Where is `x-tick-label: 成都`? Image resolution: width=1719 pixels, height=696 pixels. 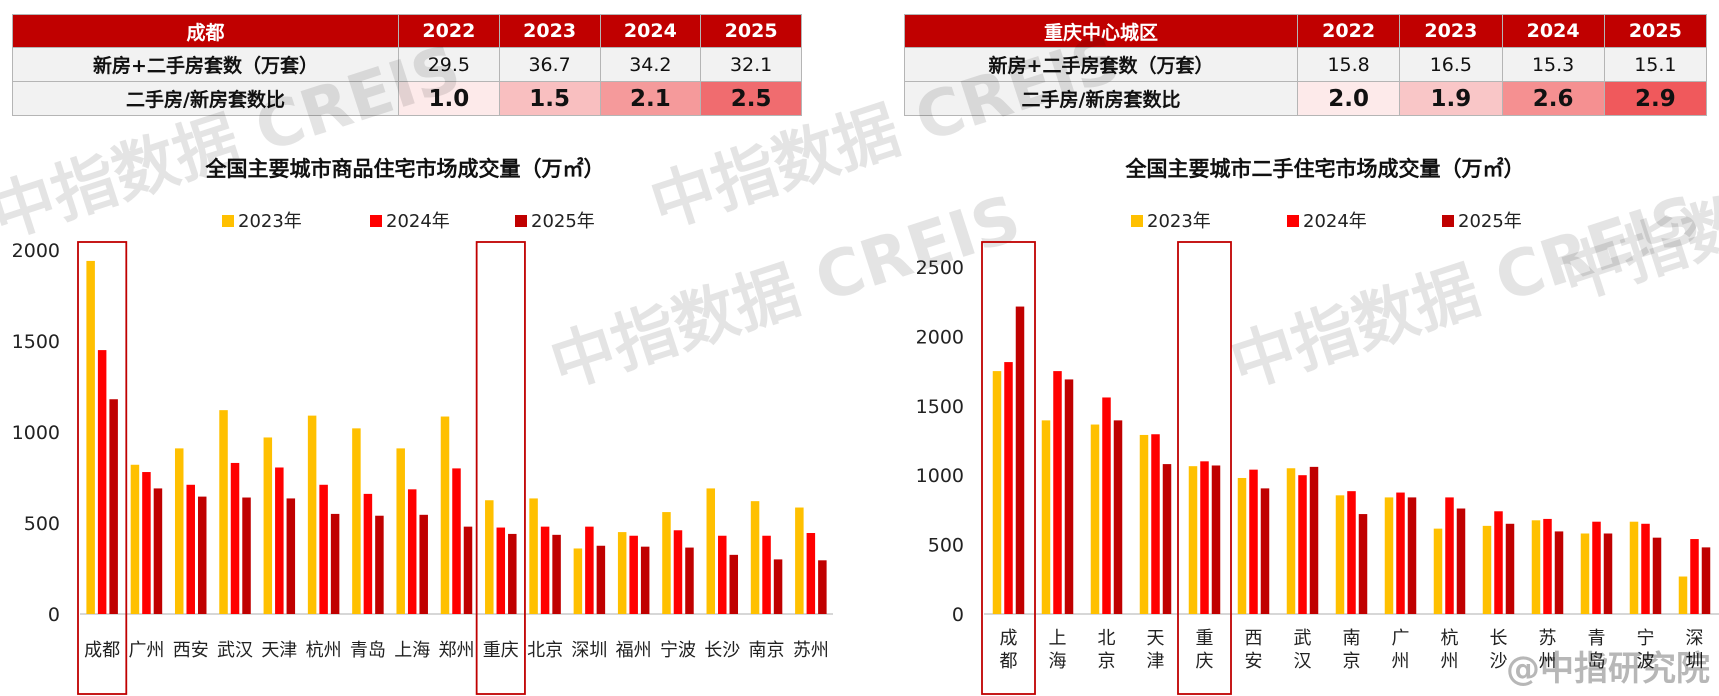
x-tick-label: 成都 is located at coordinates (1009, 650).